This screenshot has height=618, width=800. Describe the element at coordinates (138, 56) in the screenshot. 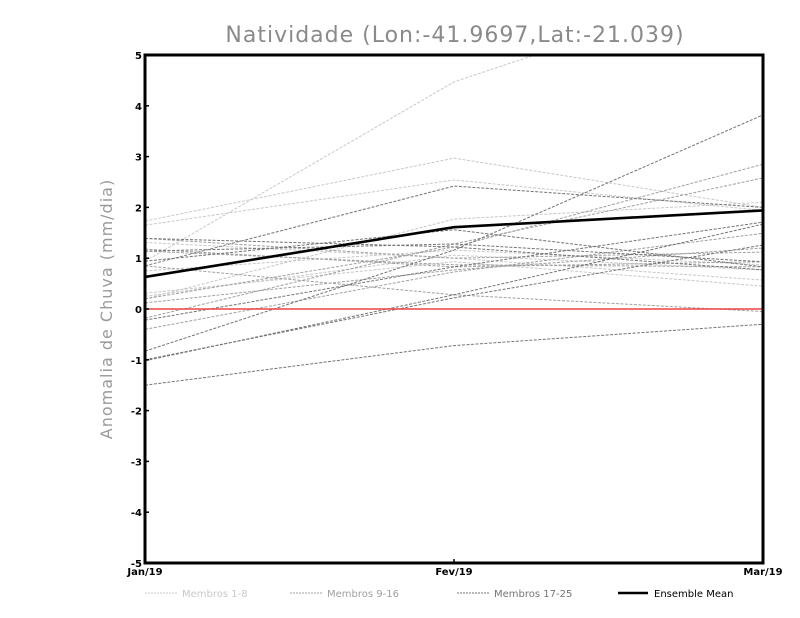

I see `y-tick-label: 5` at that location.